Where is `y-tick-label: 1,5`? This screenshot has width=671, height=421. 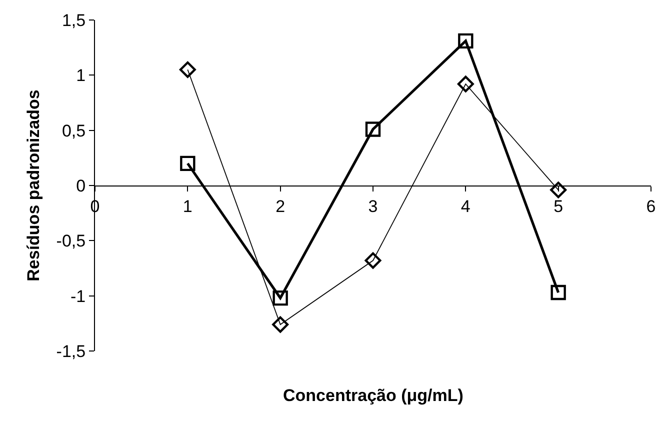
y-tick-label: 1,5 is located at coordinates (74, 20).